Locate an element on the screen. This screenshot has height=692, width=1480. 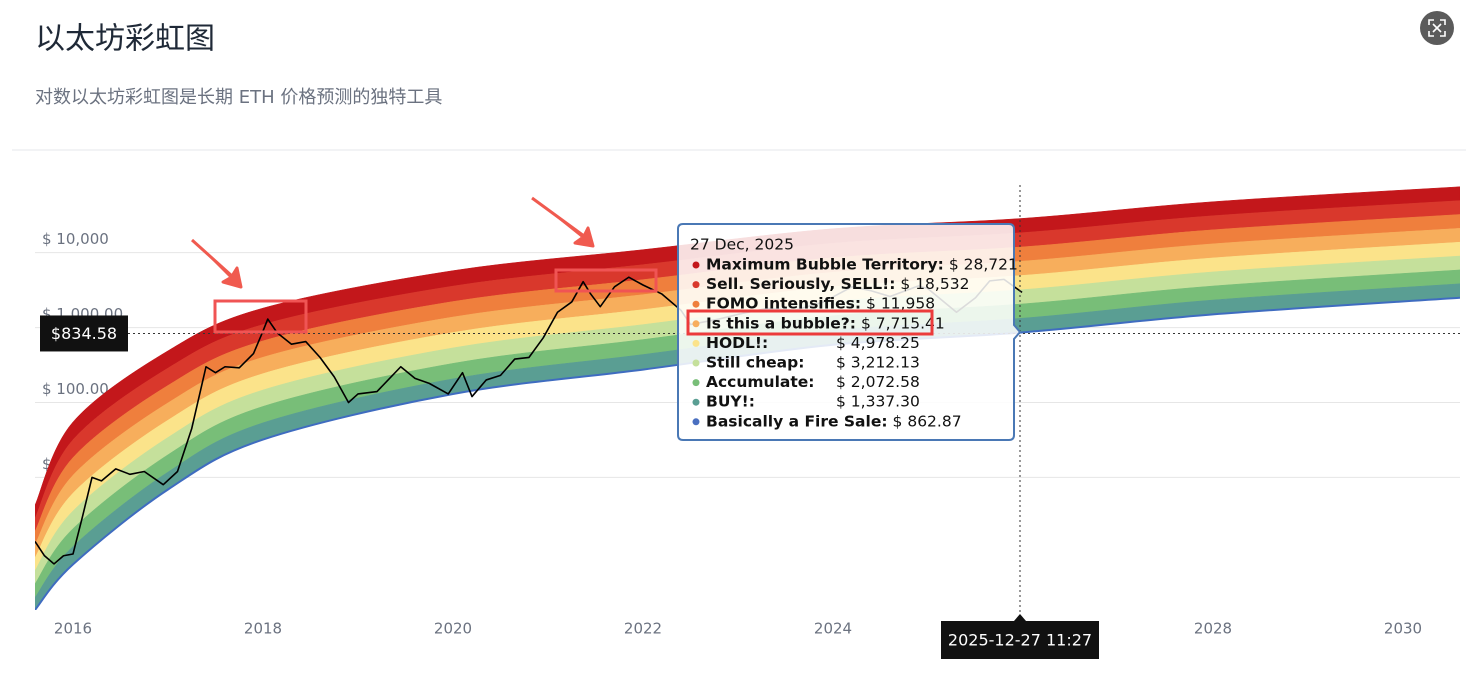
x-tick-label: 2030 is located at coordinates (1403, 629).